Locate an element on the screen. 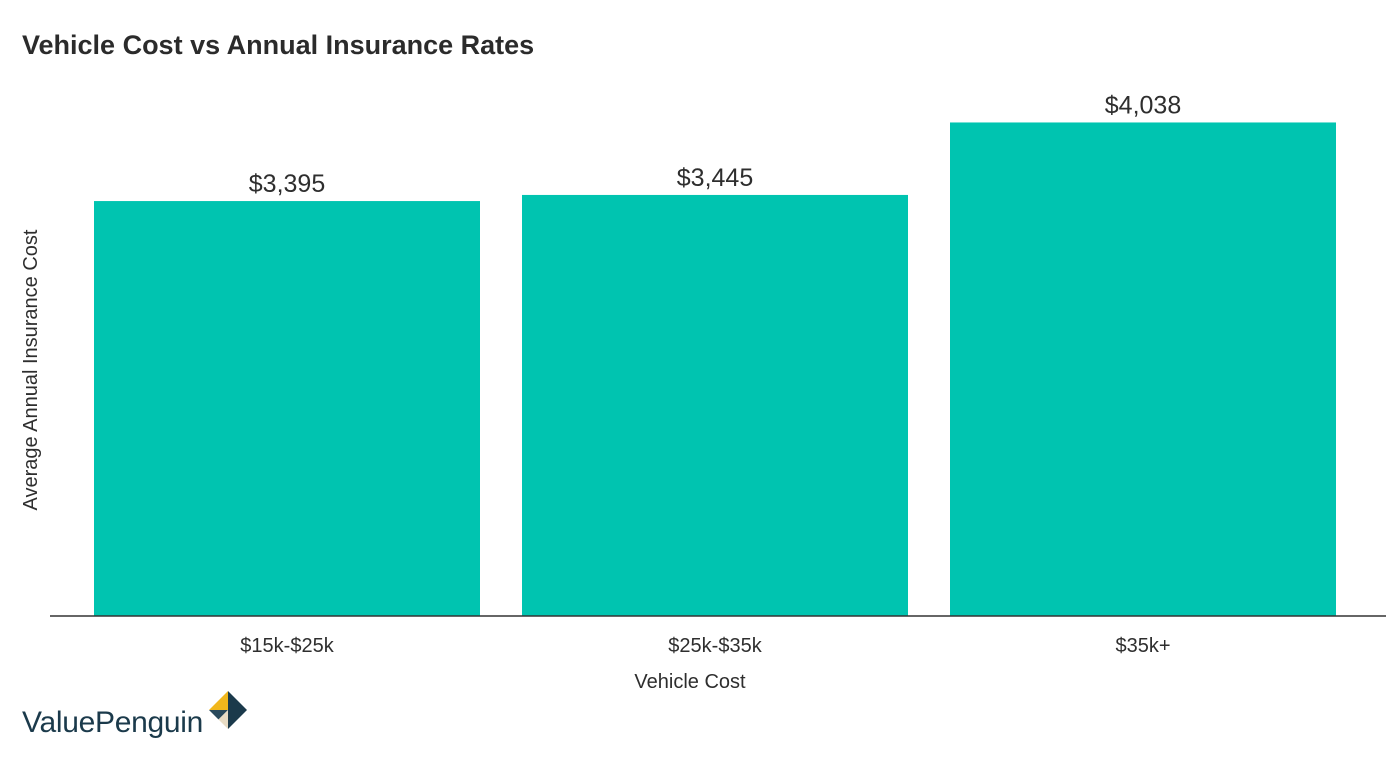 The image size is (1400, 774). x-tick-label: $35k+ is located at coordinates (1142, 646).